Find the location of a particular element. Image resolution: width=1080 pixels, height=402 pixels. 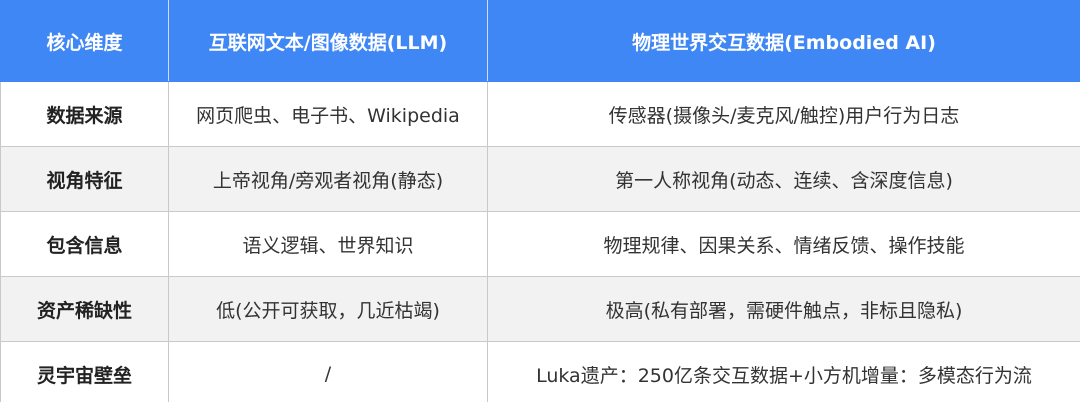

table-cell: Luka遗产：250亿条交互数据+小方机增量：多模态行为流 is located at coordinates (783, 371).